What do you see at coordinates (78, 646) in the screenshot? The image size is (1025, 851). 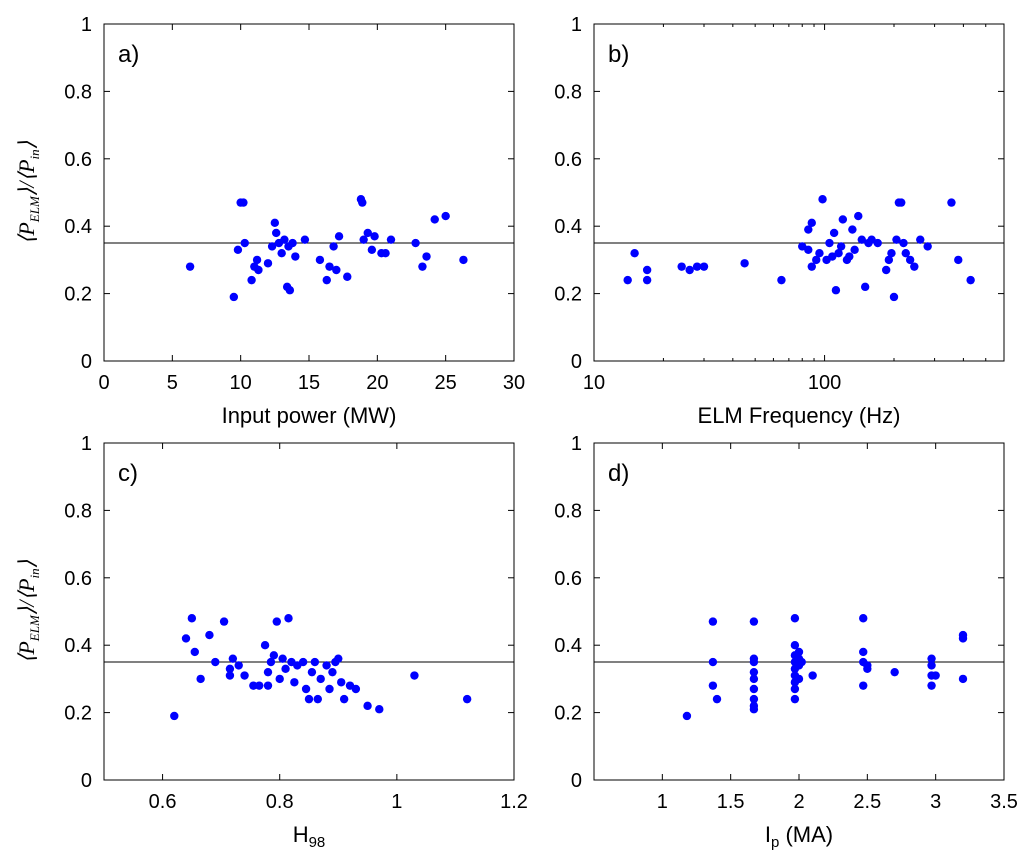 I see `y-tick-label: 0.4` at bounding box center [78, 646].